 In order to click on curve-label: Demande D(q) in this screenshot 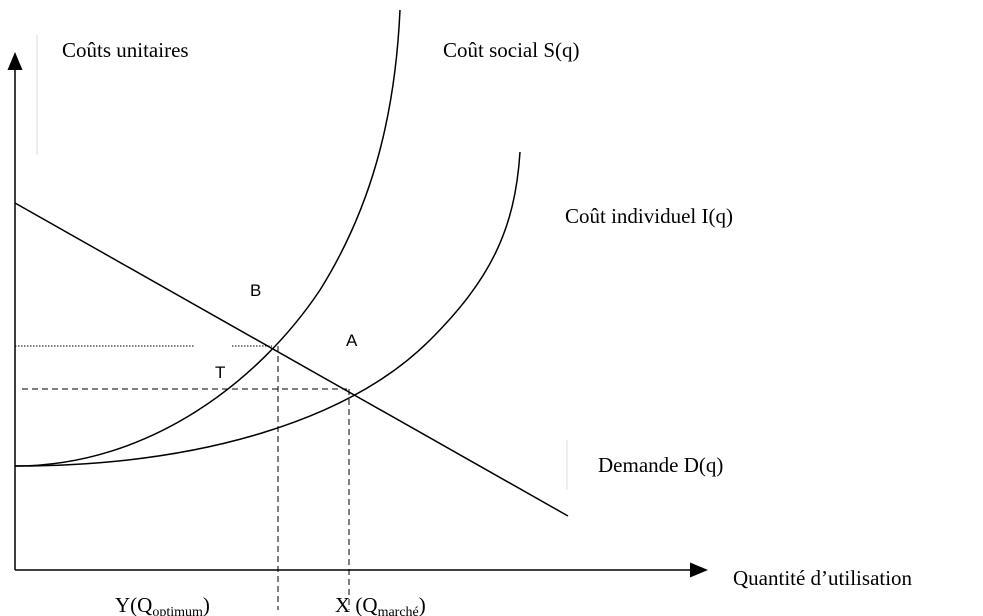, I will do `click(660, 465)`.